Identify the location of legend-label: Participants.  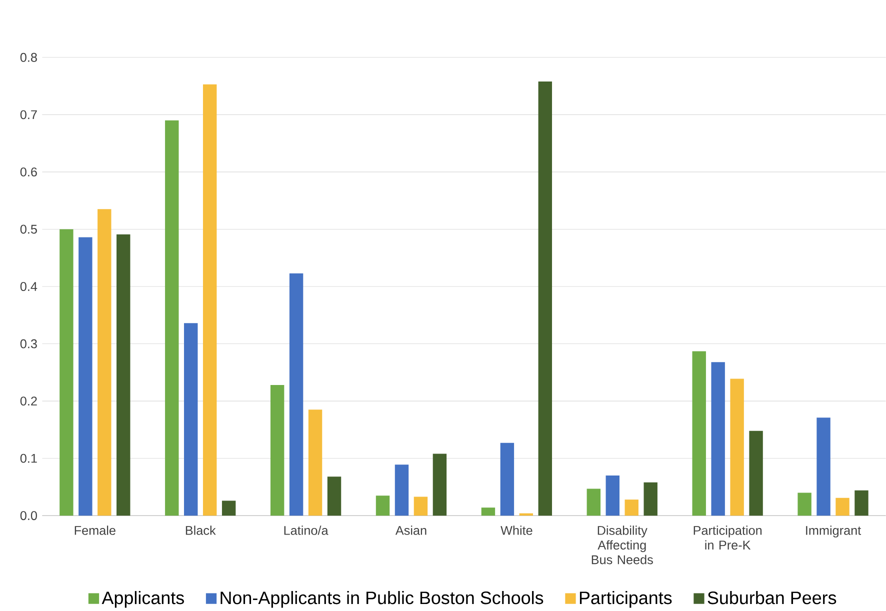
(626, 599).